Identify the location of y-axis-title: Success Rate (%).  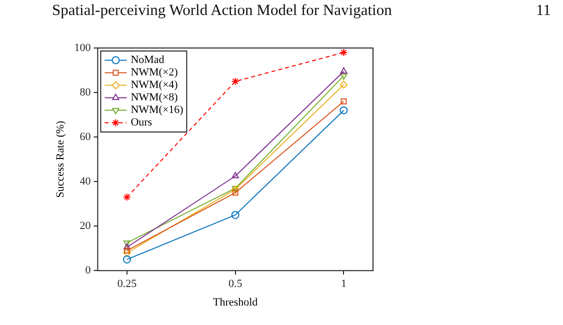
(60, 159).